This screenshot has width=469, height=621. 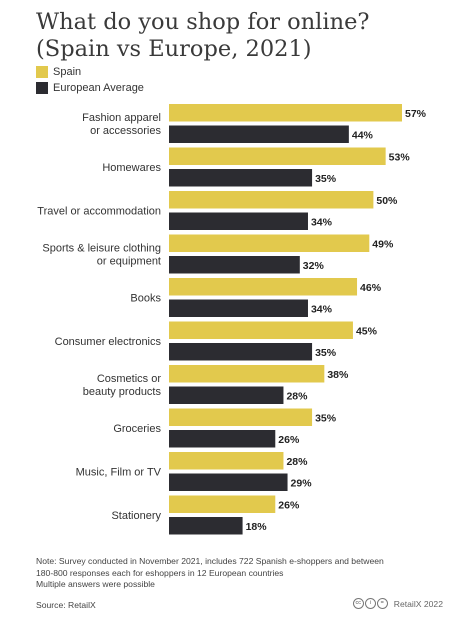 I want to click on value-label-european-average-fashion-apparel-or-accessories: 44%, so click(x=363, y=135).